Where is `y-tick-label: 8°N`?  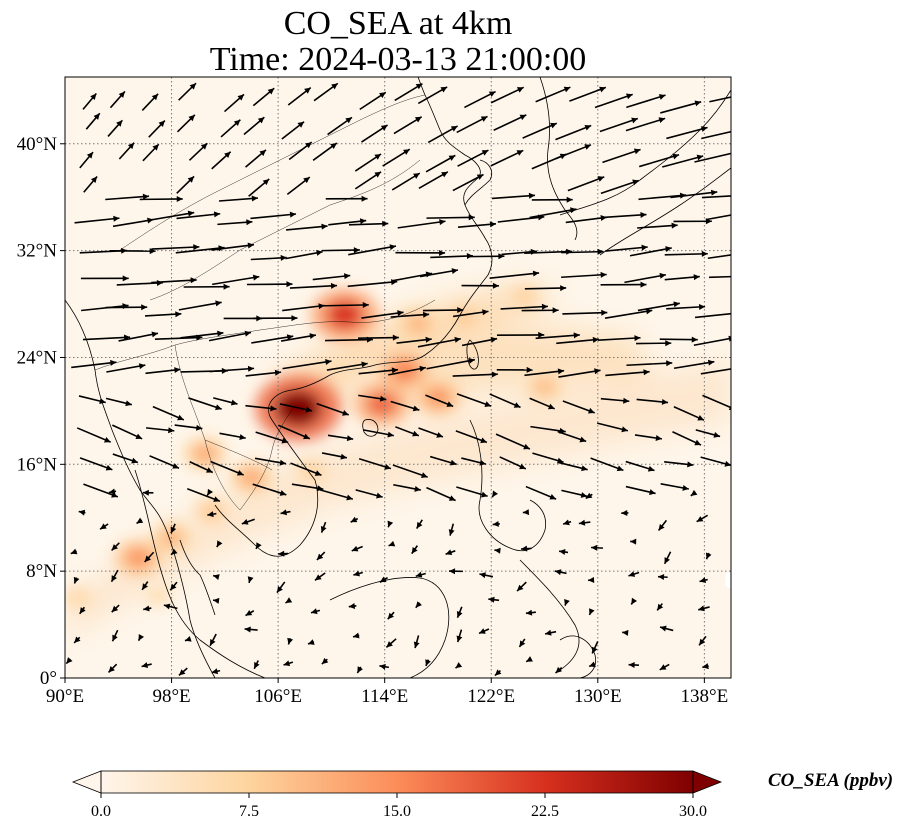 y-tick-label: 8°N is located at coordinates (41, 571).